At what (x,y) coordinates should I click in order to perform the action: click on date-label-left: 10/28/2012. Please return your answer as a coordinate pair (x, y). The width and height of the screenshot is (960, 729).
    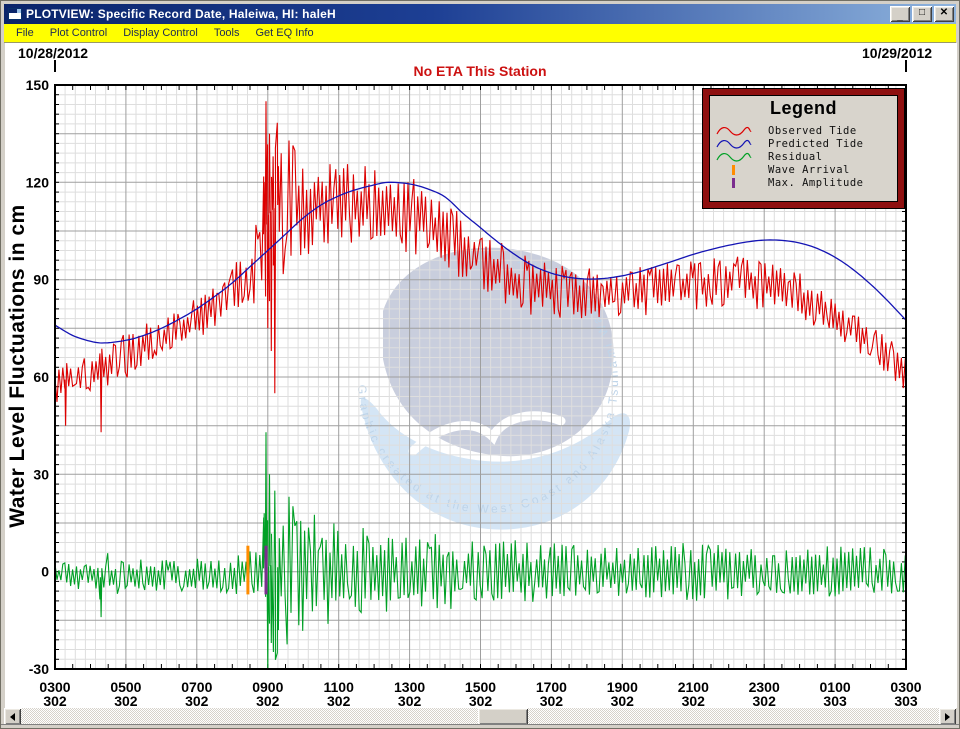
    Looking at the image, I should click on (53, 53).